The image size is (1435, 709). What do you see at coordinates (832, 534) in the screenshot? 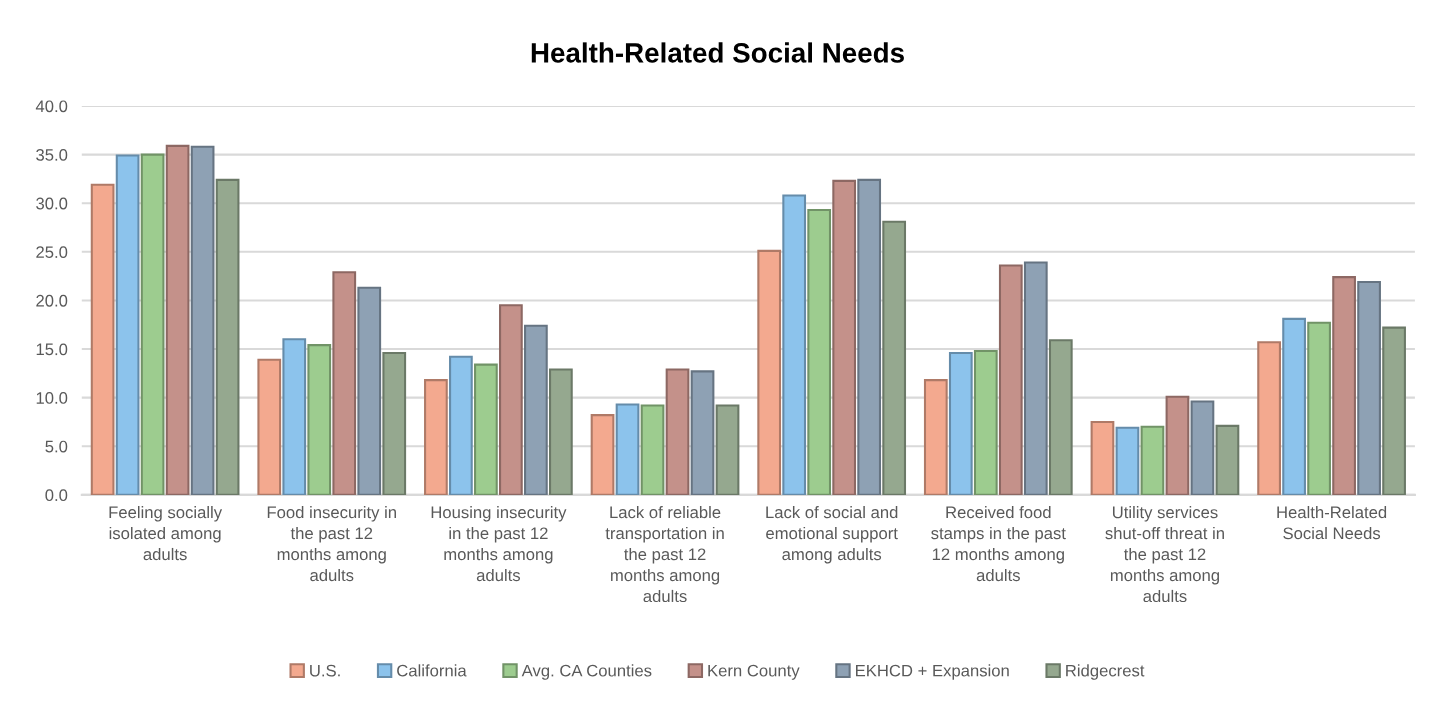
I see `x-tick-label: Lack of social and emotional support among adults` at bounding box center [832, 534].